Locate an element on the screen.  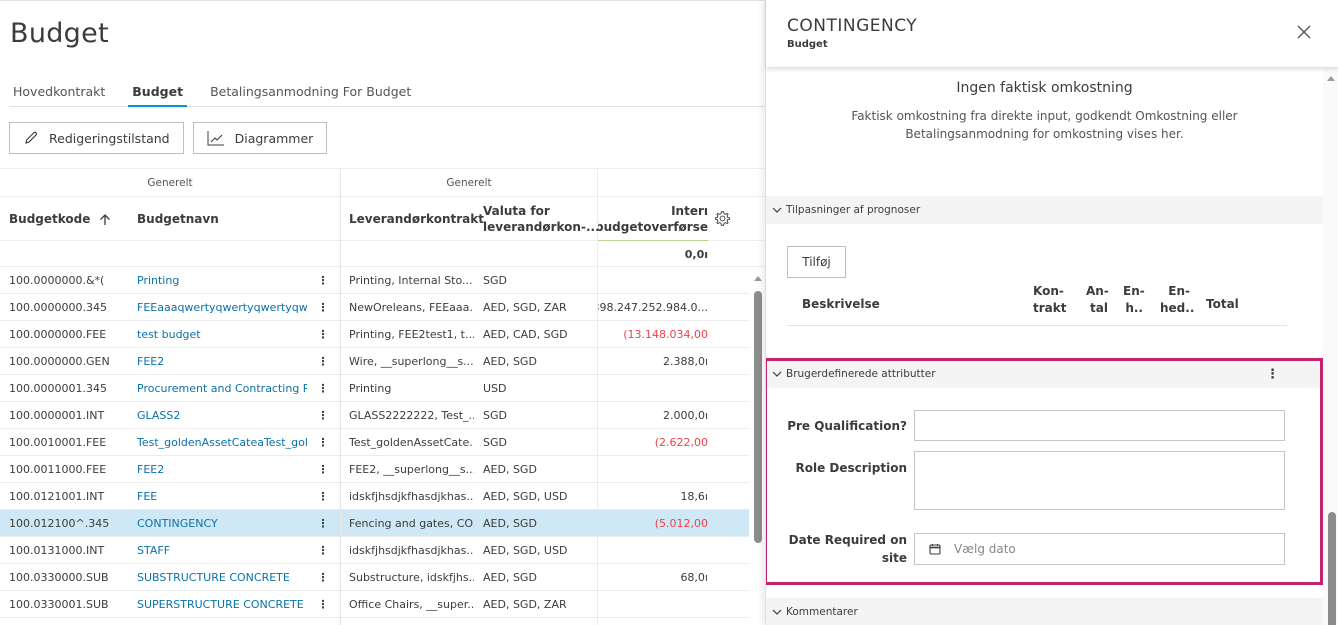
panel-subtitle: Budget is located at coordinates (807, 44).